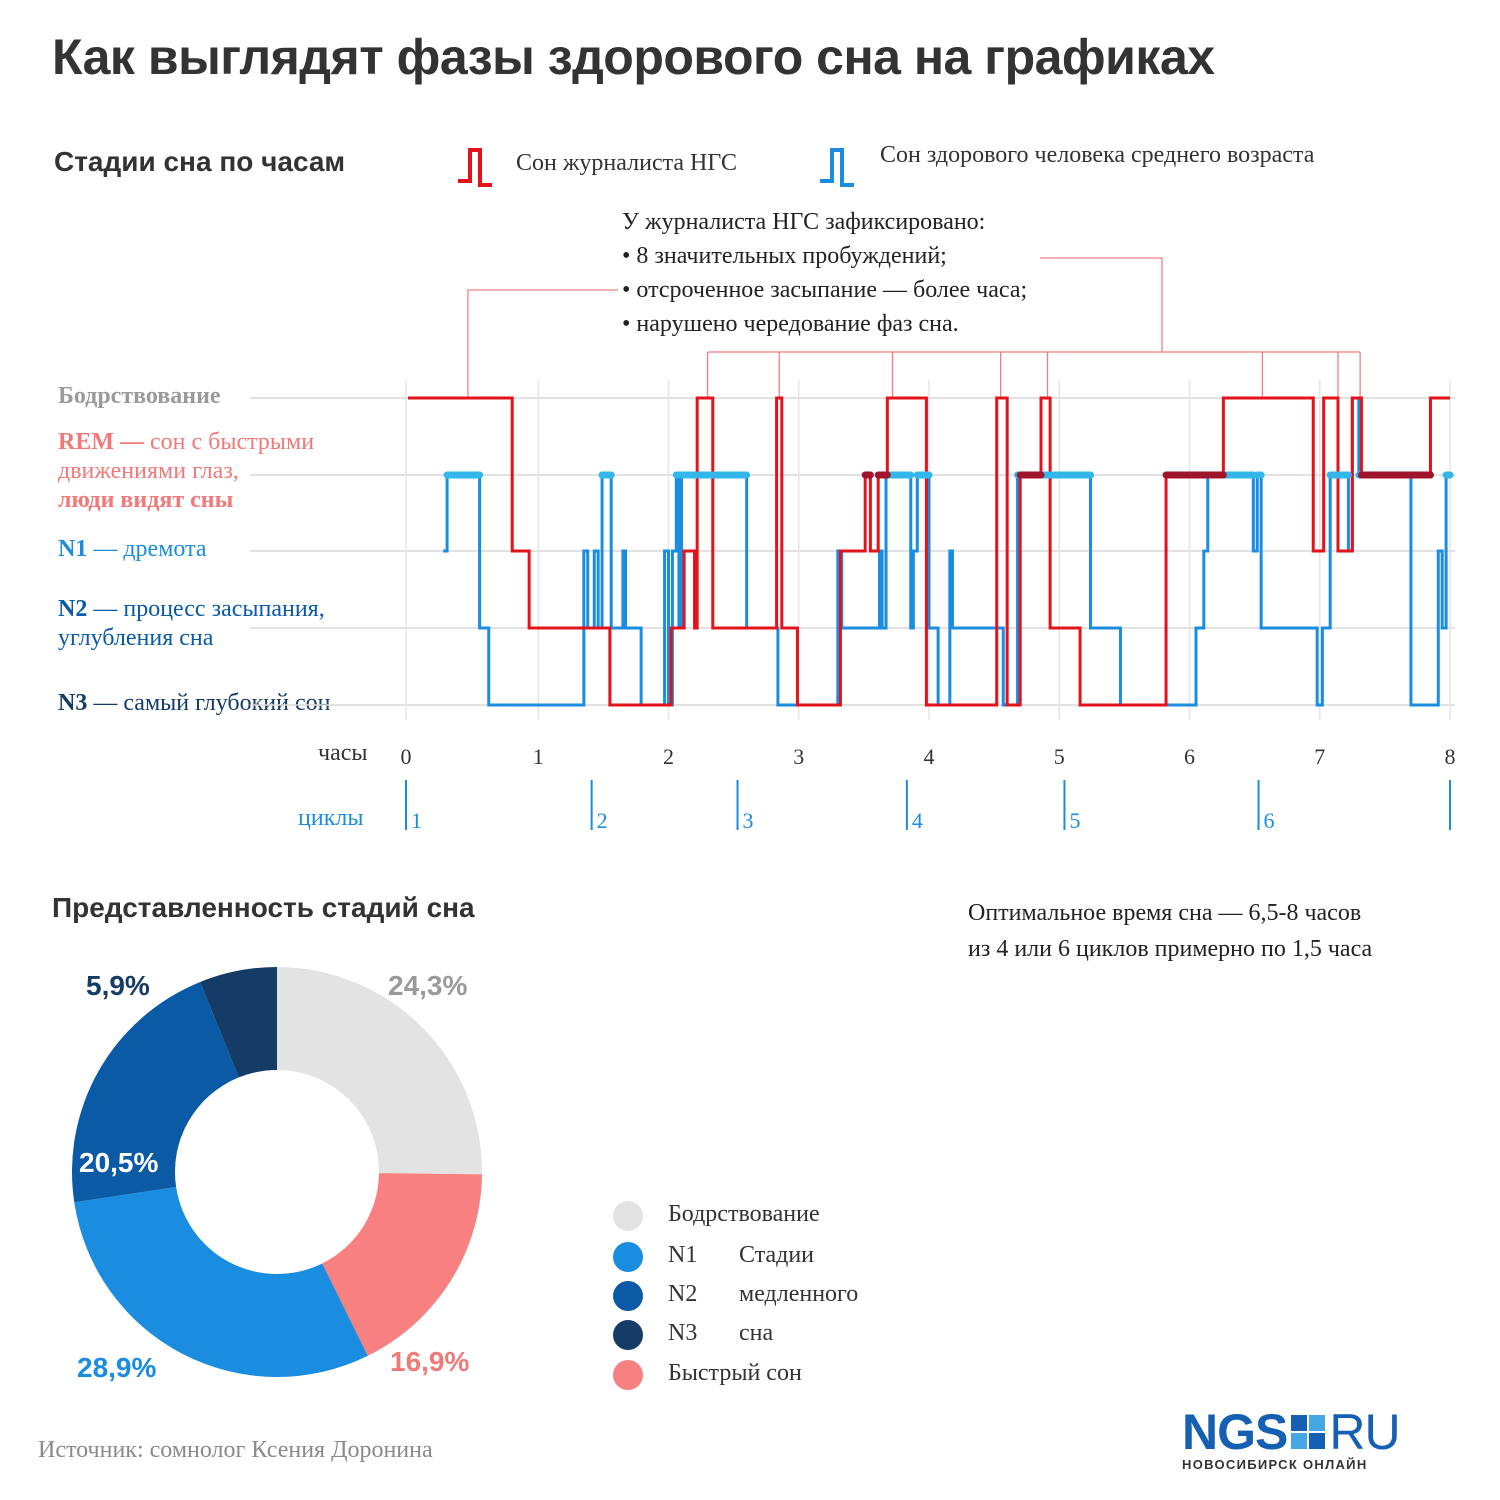 This screenshot has height=1500, width=1500. What do you see at coordinates (683, 1333) in the screenshot?
I see `legend-item-n3: N3` at bounding box center [683, 1333].